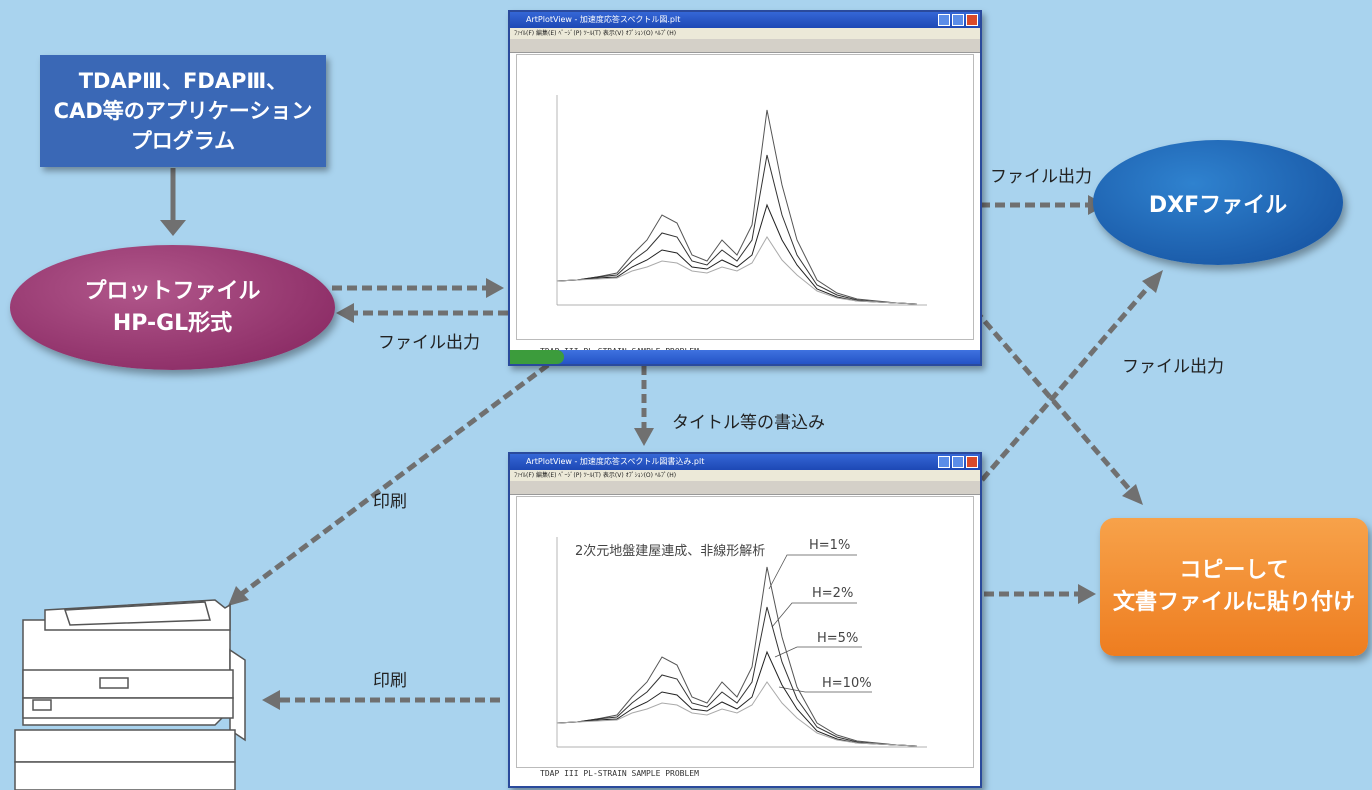 The width and height of the screenshot is (1372, 790). Describe the element at coordinates (172, 307) in the screenshot. I see `plot-file-ellipse: プロットファイル HP-GL形式` at that location.